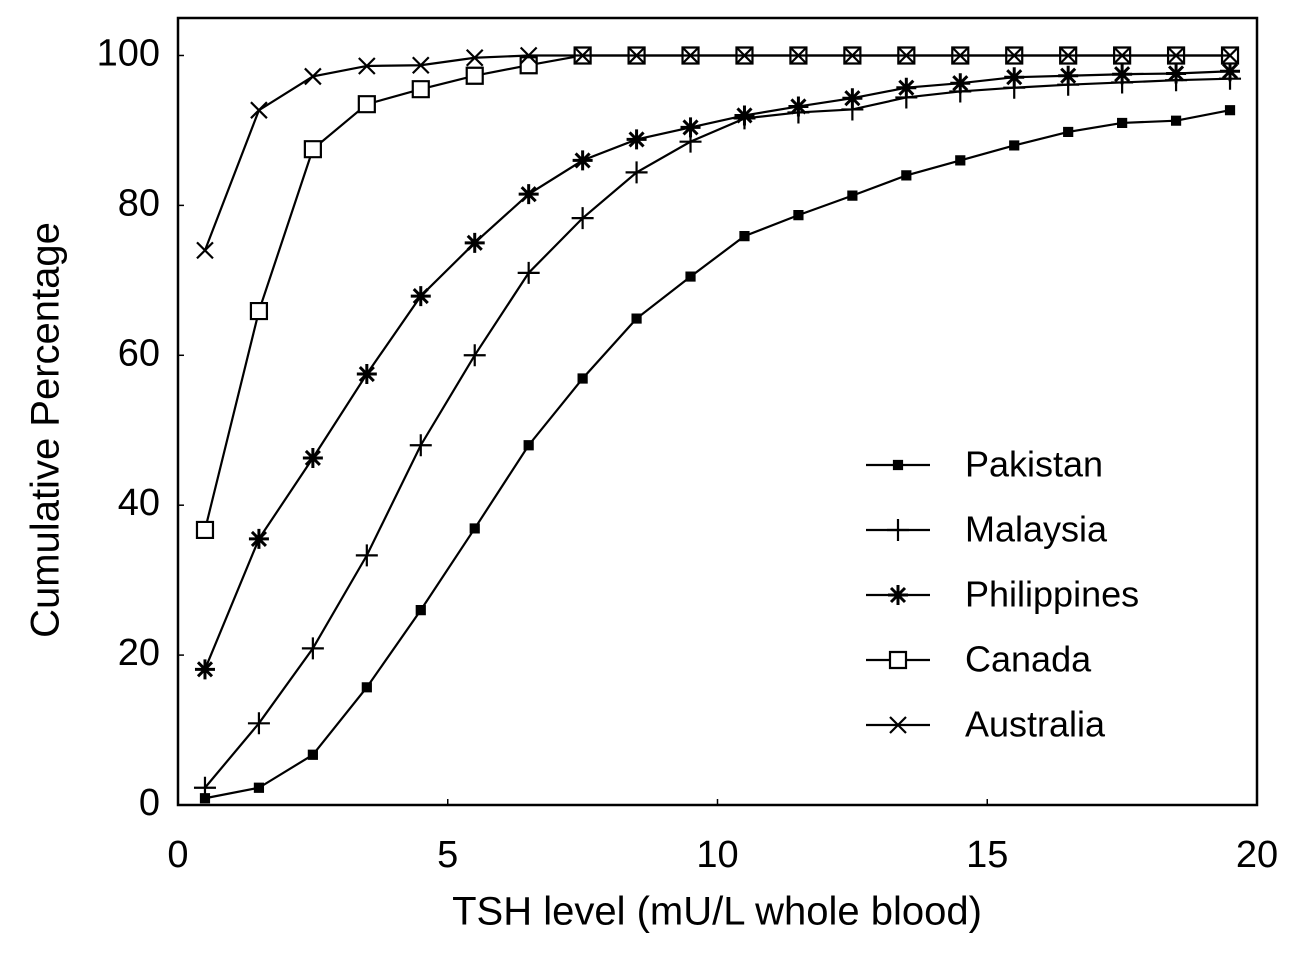  Describe the element at coordinates (1034, 464) in the screenshot. I see `legend-label: Pakistan` at that location.